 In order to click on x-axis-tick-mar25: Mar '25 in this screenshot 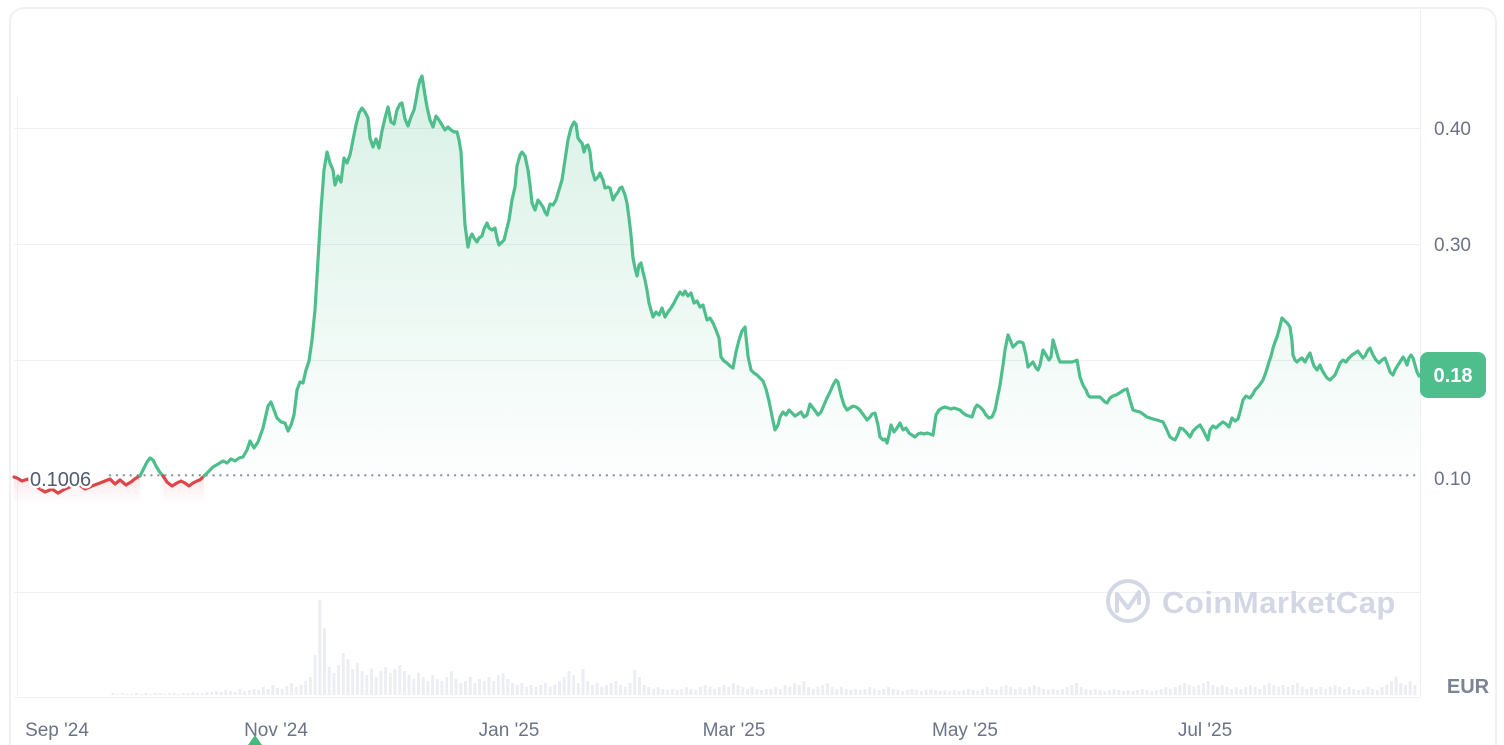, I will do `click(734, 730)`.